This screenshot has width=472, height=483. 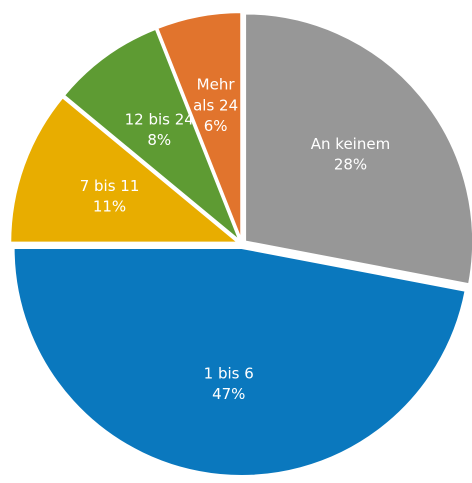 I want to click on slice-value: 8%, so click(x=159, y=140).